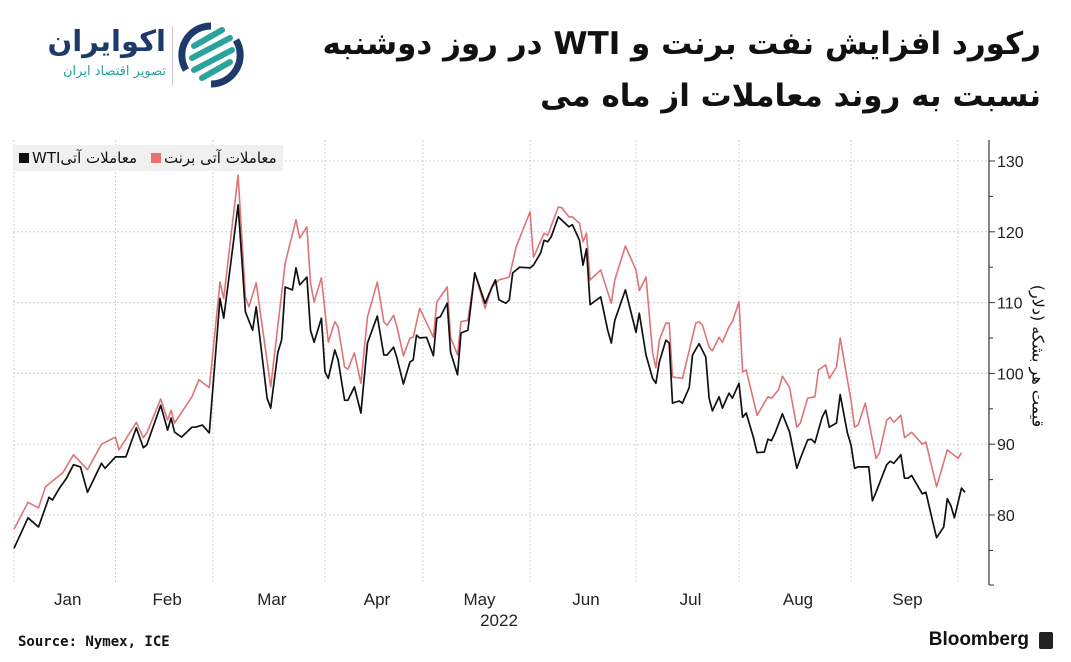  Describe the element at coordinates (172, 56) in the screenshot. I see `logo-divider` at that location.